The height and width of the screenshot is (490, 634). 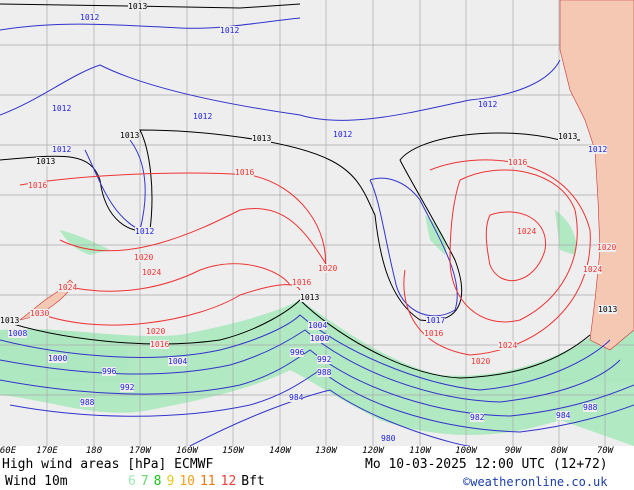 I want to click on bft-level: 10, so click(x=187, y=481).